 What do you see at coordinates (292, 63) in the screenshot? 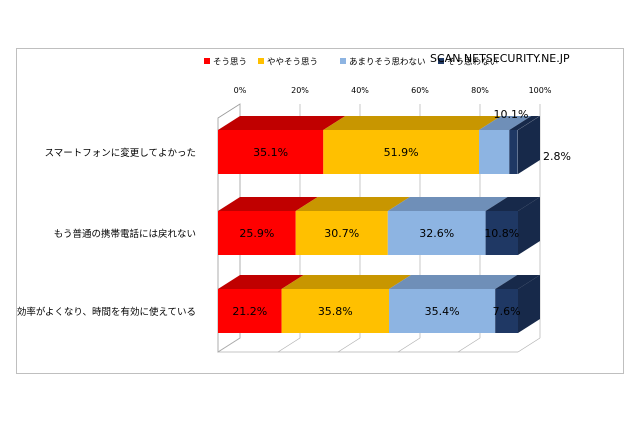
I see `legend-label: ややそう思う` at bounding box center [292, 63].